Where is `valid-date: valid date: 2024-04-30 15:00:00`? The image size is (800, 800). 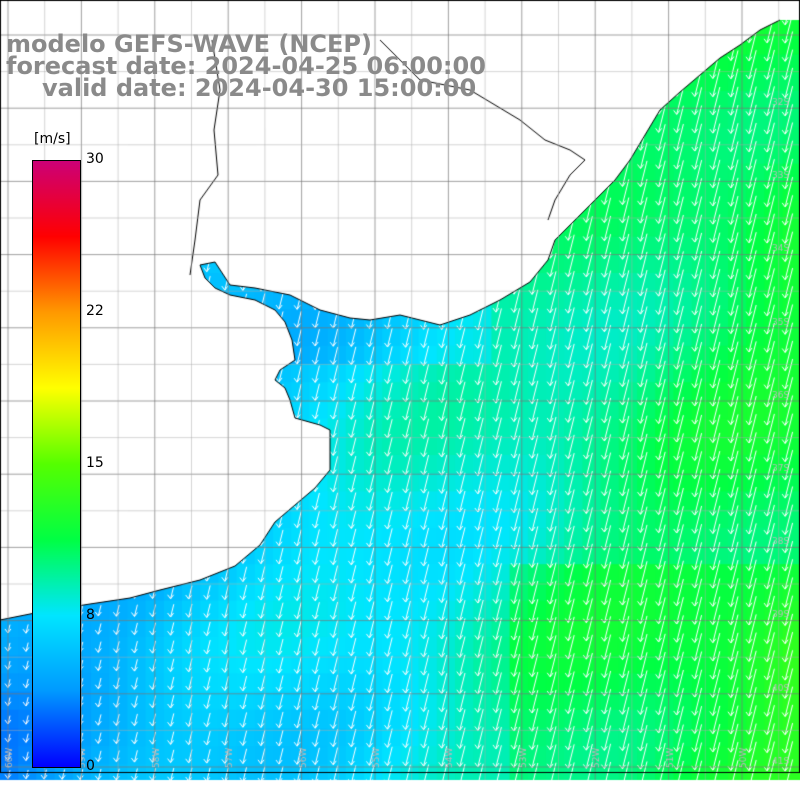 valid-date: valid date: 2024-04-30 15:00:00 is located at coordinates (259, 88).